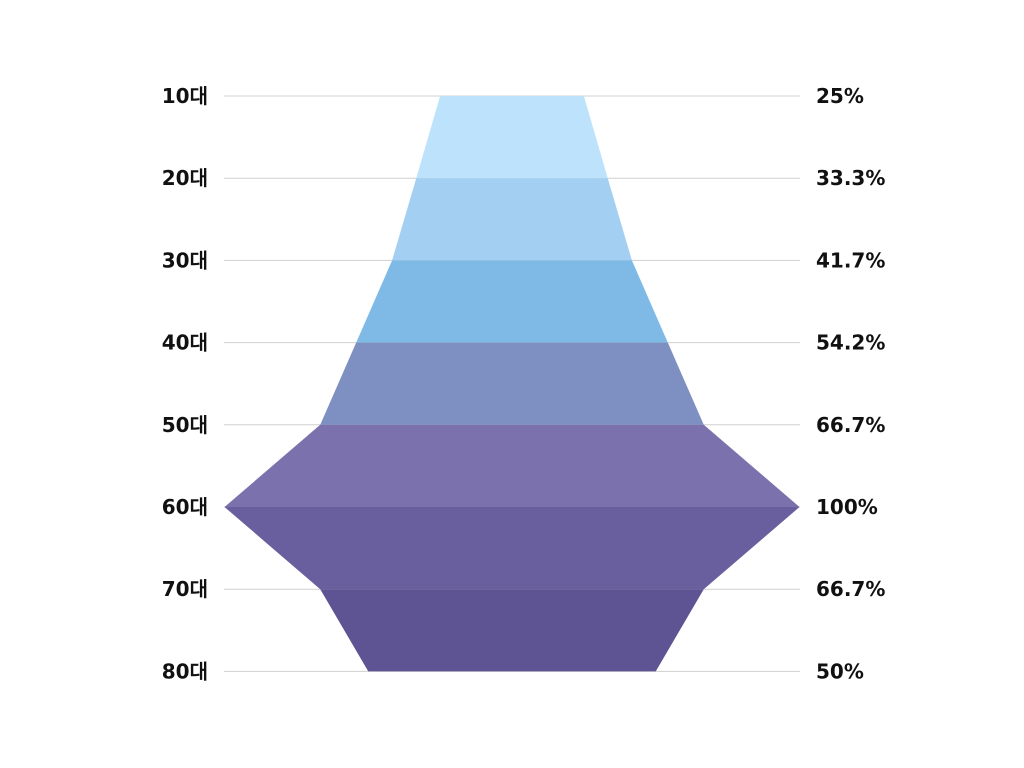 The image size is (1024, 768). I want to click on category-label: 20대, so click(185, 178).